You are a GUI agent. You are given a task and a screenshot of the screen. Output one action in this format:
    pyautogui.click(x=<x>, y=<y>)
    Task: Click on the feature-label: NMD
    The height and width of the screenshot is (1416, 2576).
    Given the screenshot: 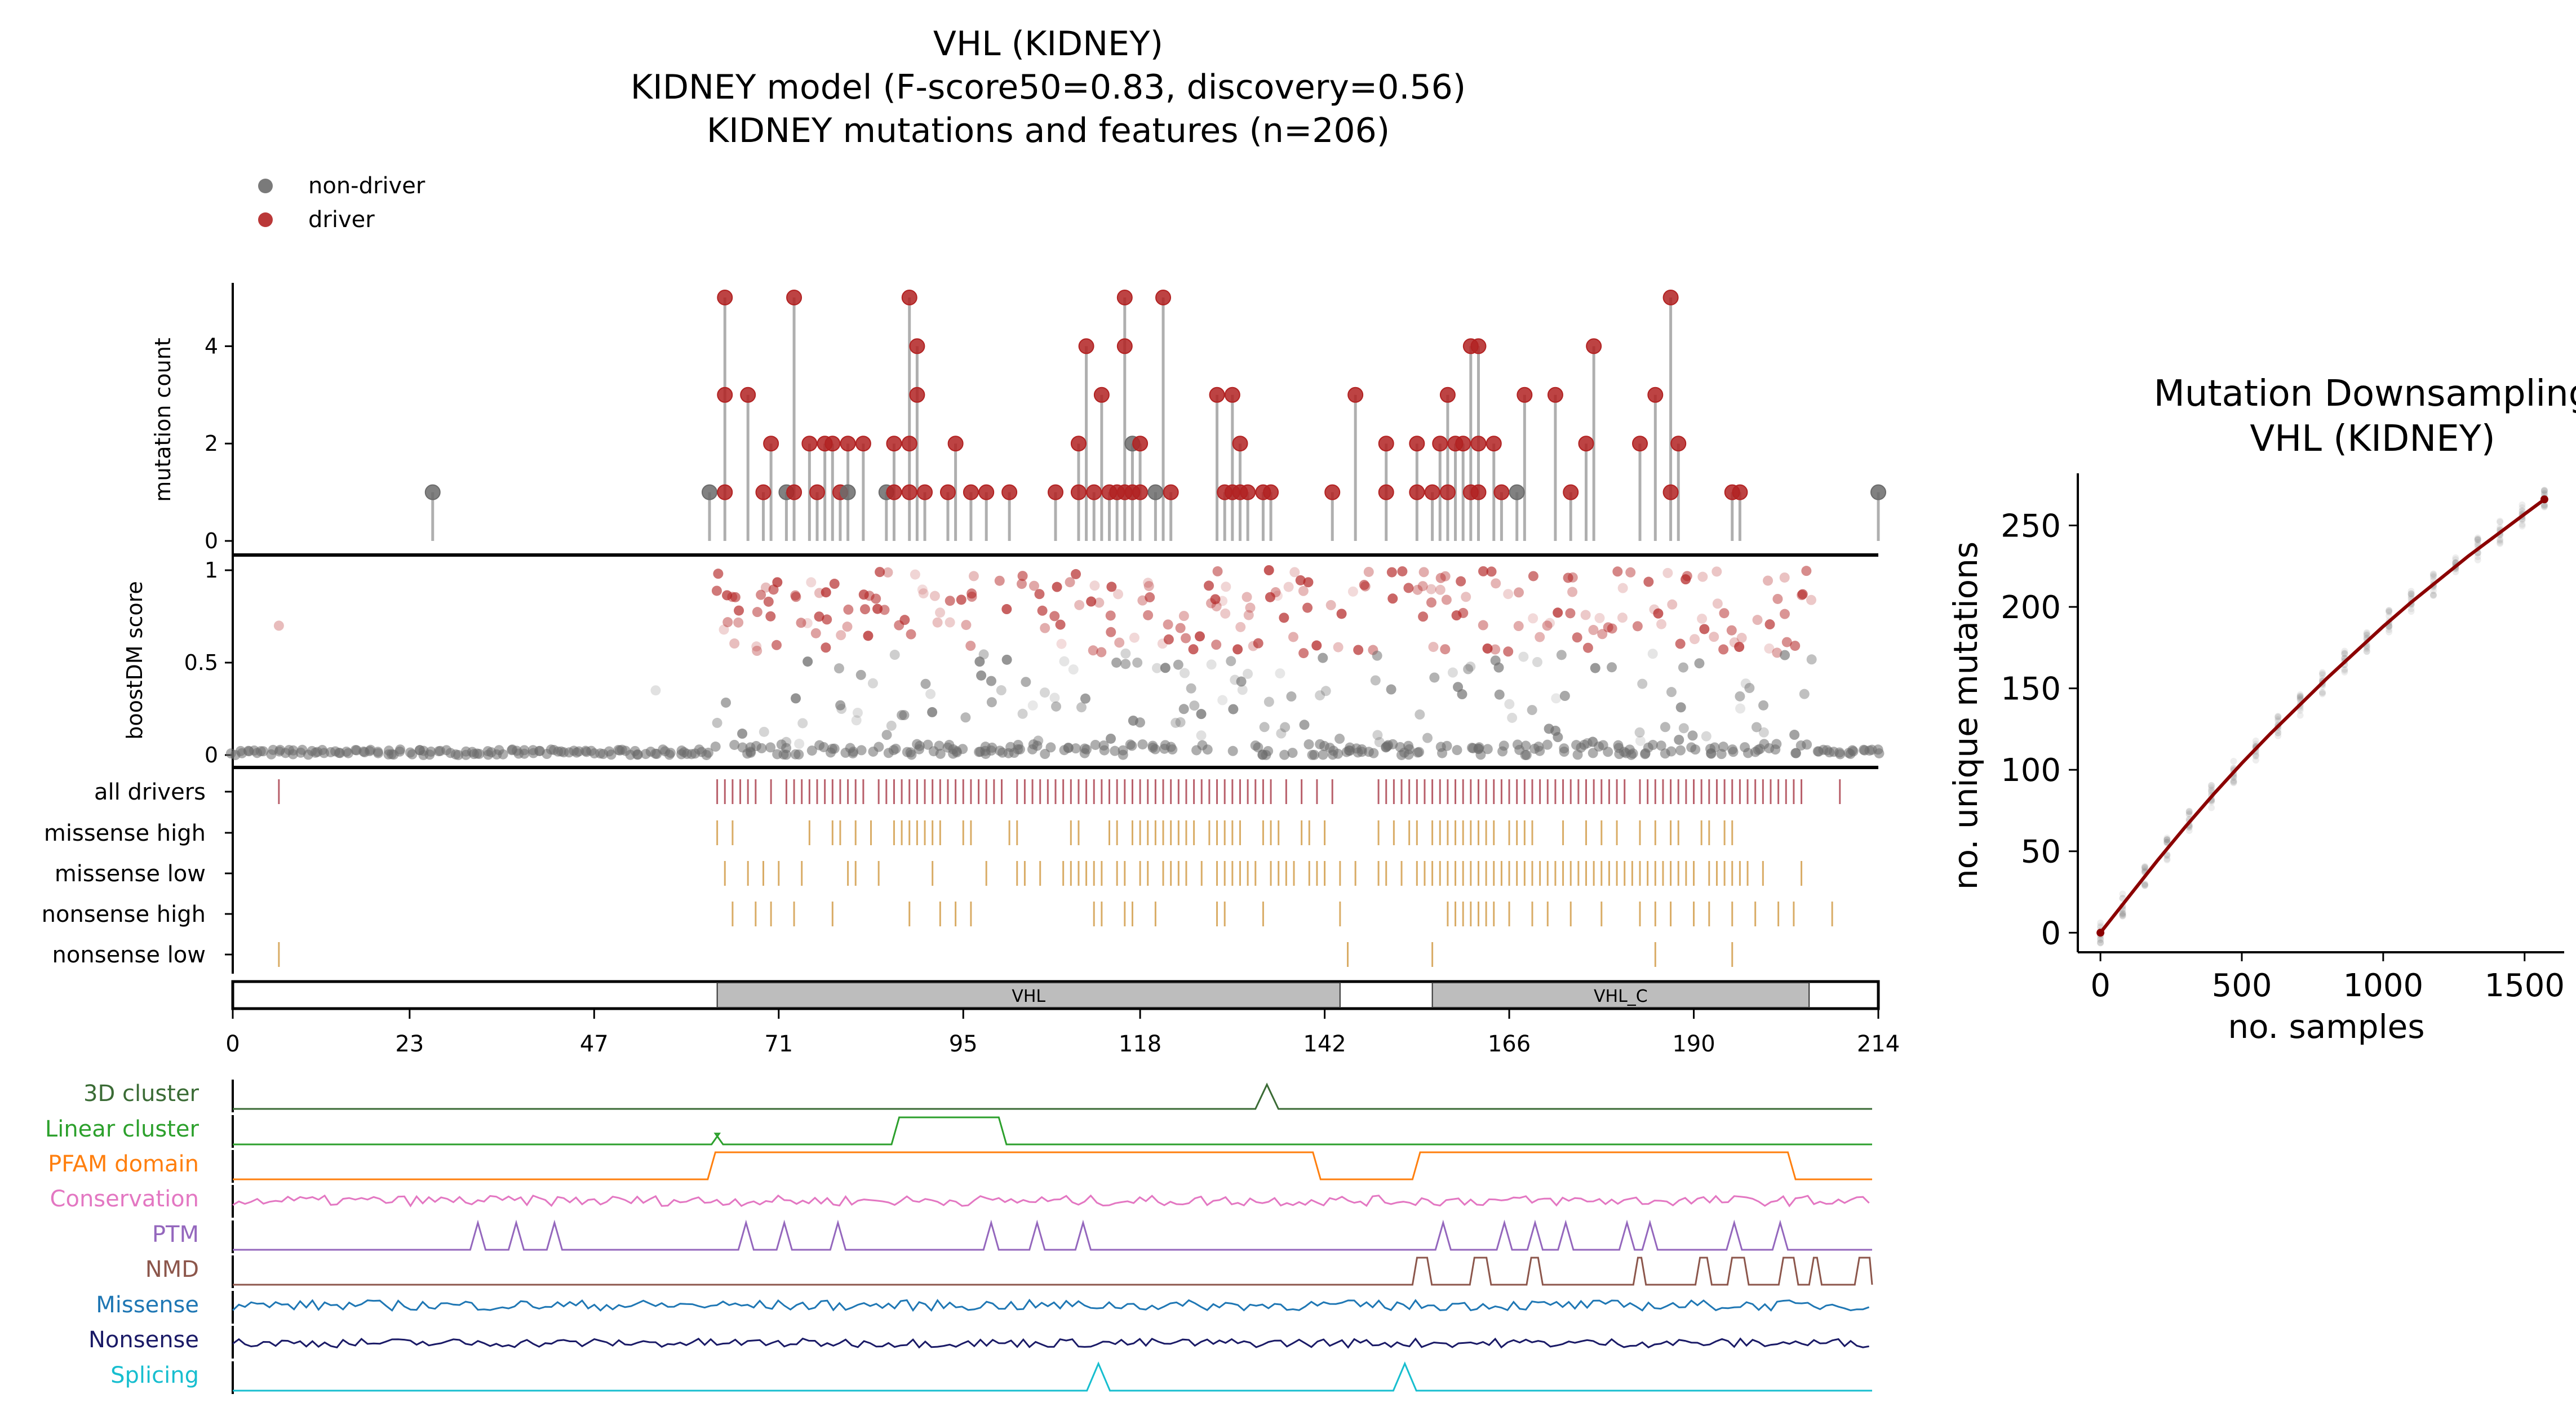 What is the action you would take?
    pyautogui.click(x=172, y=1269)
    